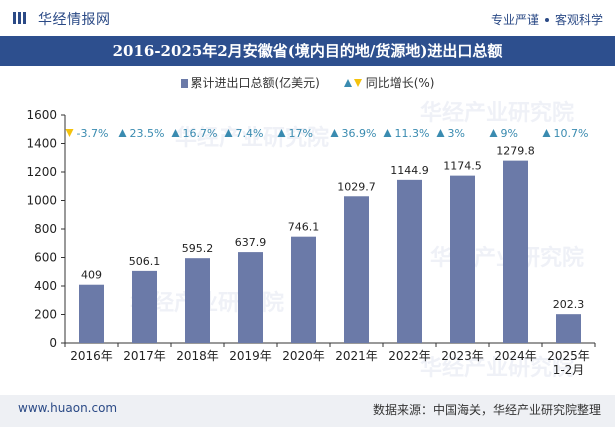  I want to click on x-tick-label: 1-2月, so click(569, 370).